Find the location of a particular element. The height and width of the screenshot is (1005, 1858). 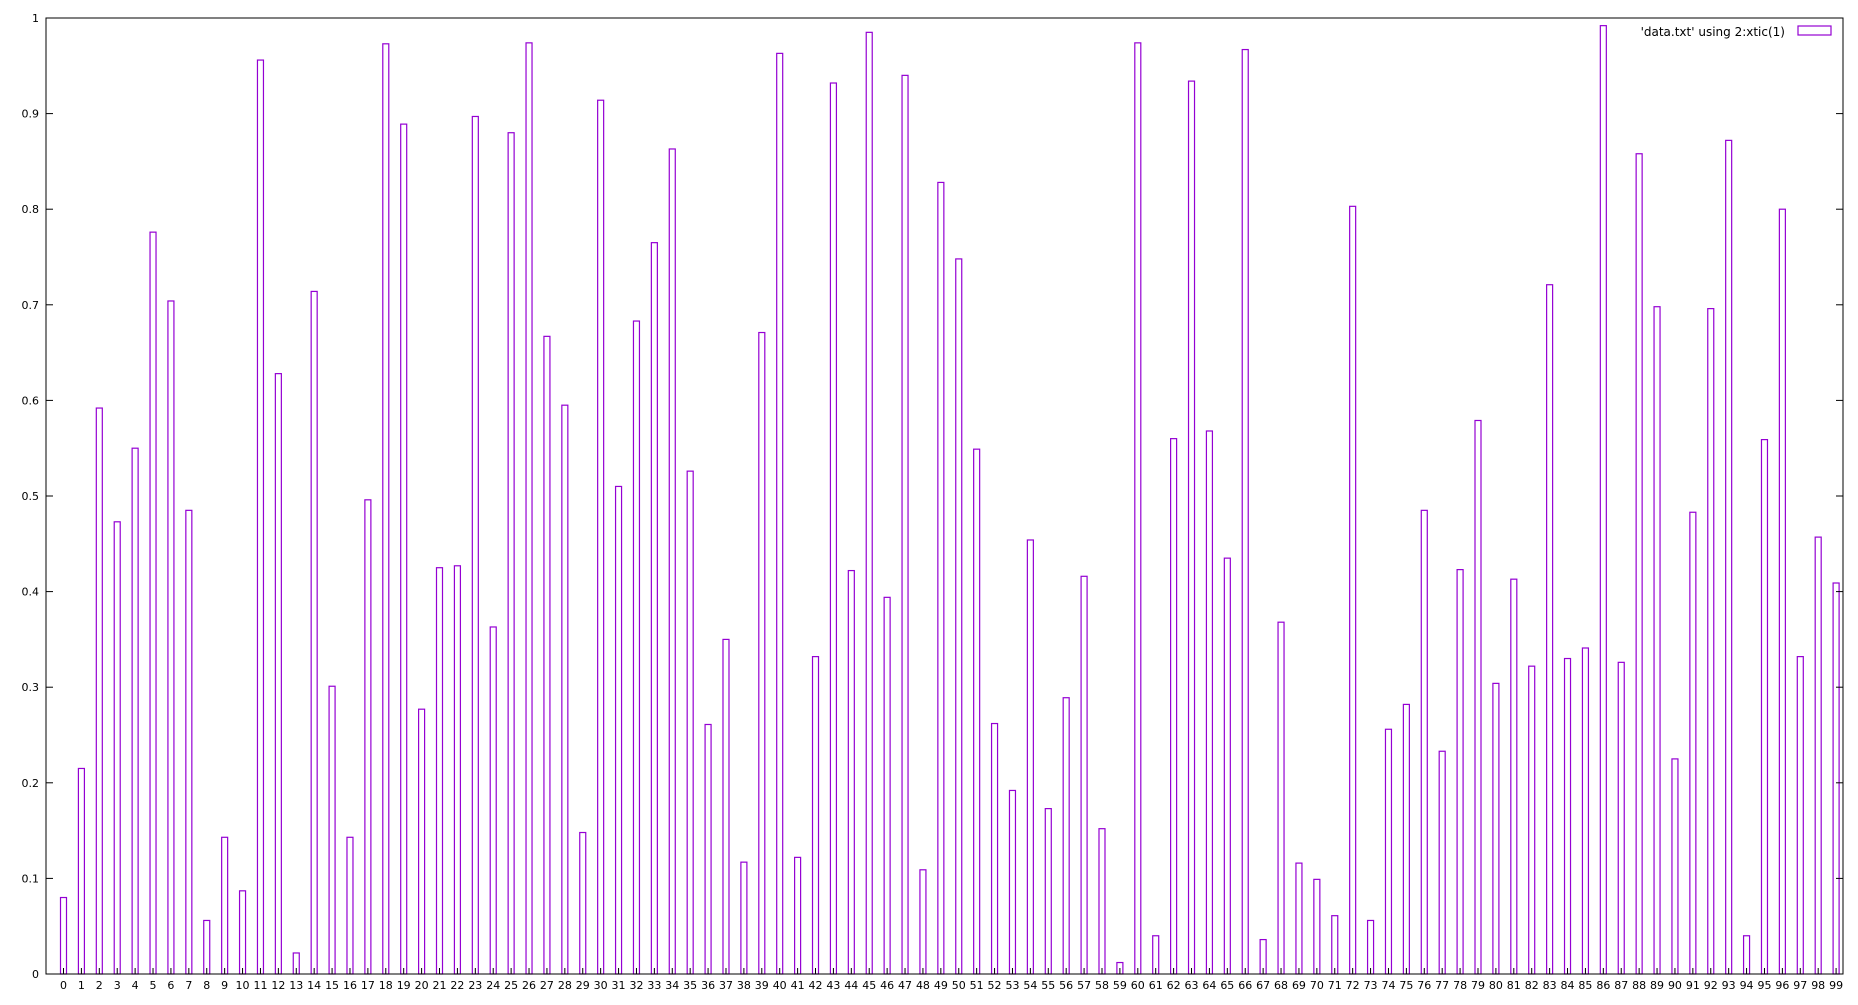

x-tick-label: 24 is located at coordinates (493, 985).